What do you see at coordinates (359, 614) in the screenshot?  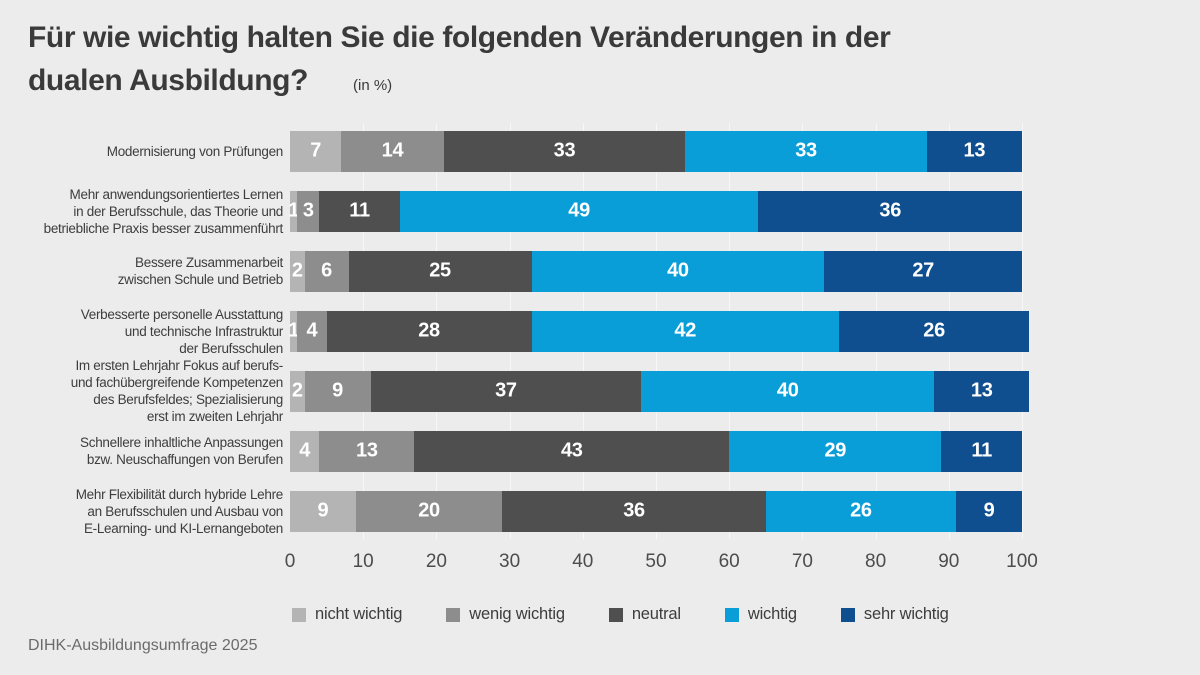 I see `legend-label: nicht wichtig` at bounding box center [359, 614].